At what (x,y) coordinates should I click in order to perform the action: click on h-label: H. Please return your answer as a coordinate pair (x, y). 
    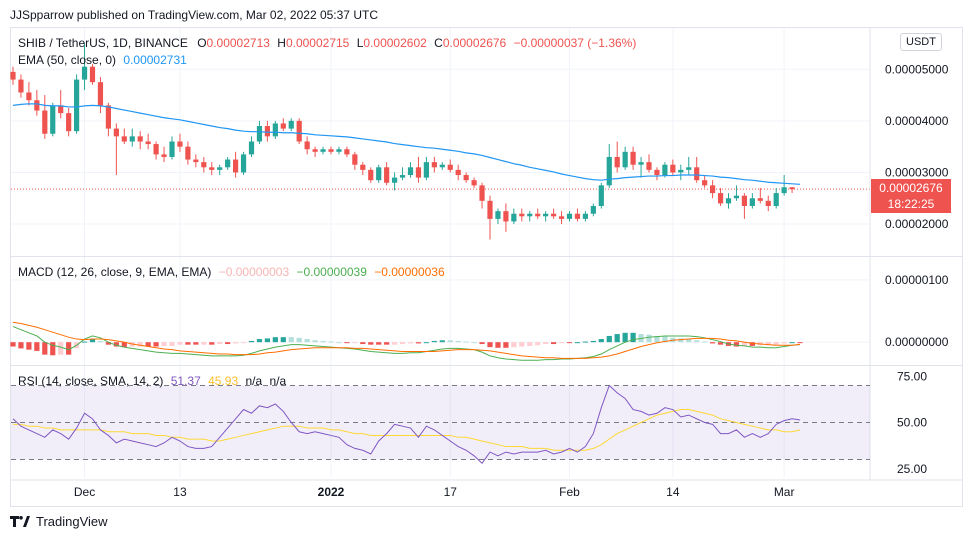
    Looking at the image, I should click on (281, 43).